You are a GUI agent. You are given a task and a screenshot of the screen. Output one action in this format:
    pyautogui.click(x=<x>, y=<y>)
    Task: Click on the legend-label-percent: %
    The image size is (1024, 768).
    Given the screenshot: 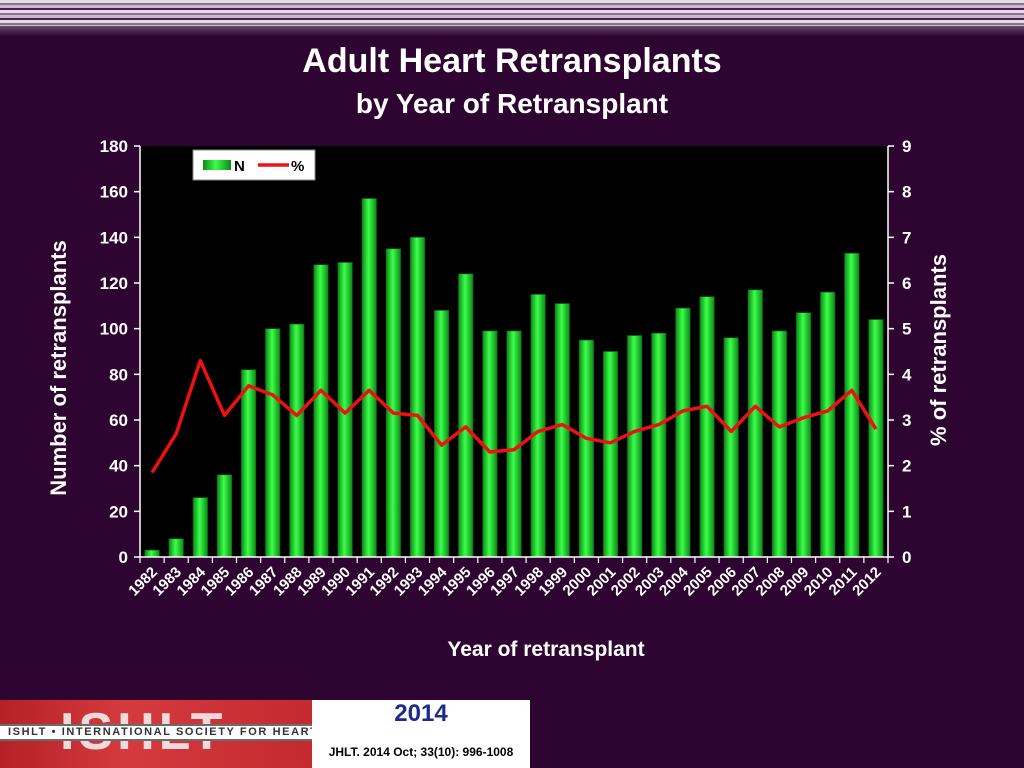 What is the action you would take?
    pyautogui.click(x=297, y=166)
    